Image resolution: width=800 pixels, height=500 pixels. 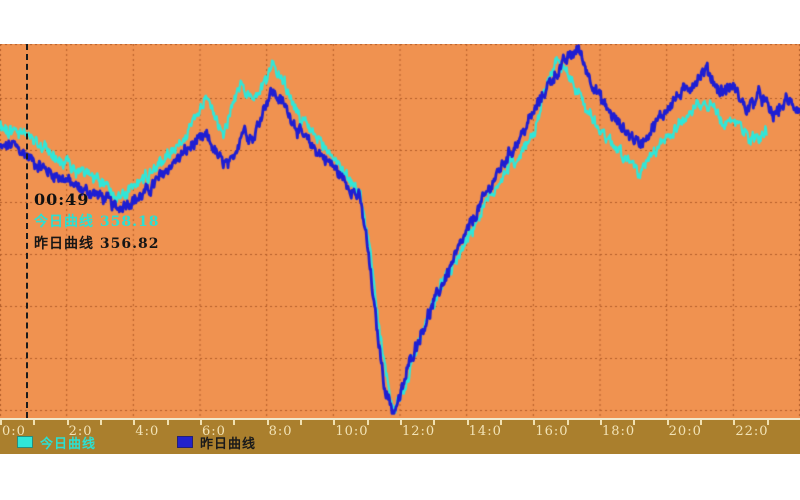 What do you see at coordinates (80, 431) in the screenshot?
I see `x-axis-label: 2:0` at bounding box center [80, 431].